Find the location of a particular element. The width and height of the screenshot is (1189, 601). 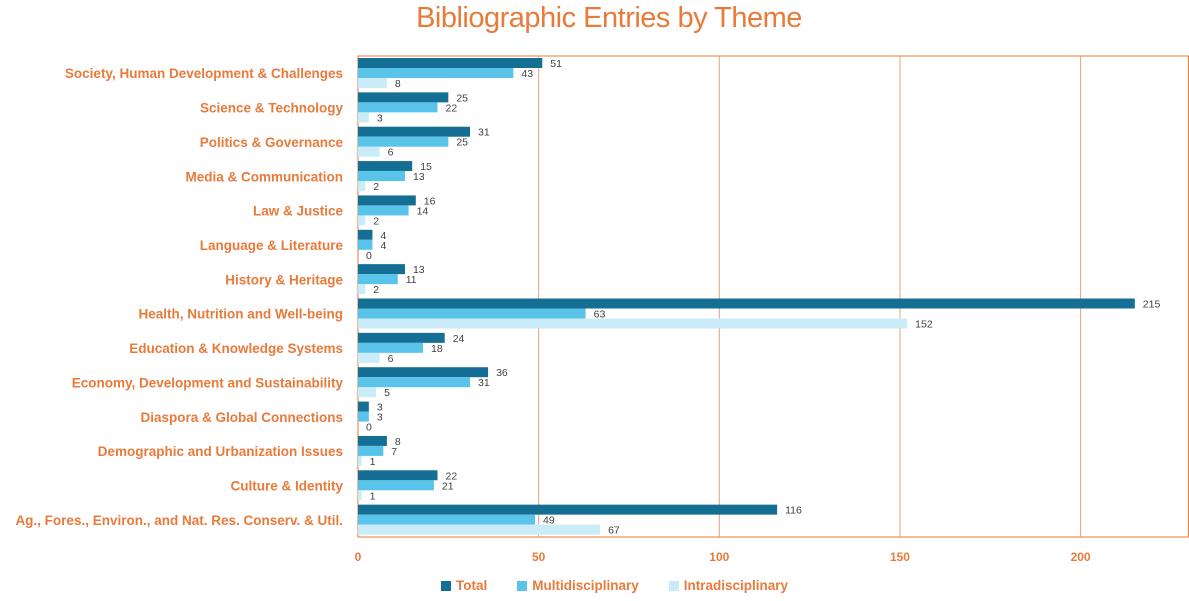

data-label: 7 is located at coordinates (394, 452).